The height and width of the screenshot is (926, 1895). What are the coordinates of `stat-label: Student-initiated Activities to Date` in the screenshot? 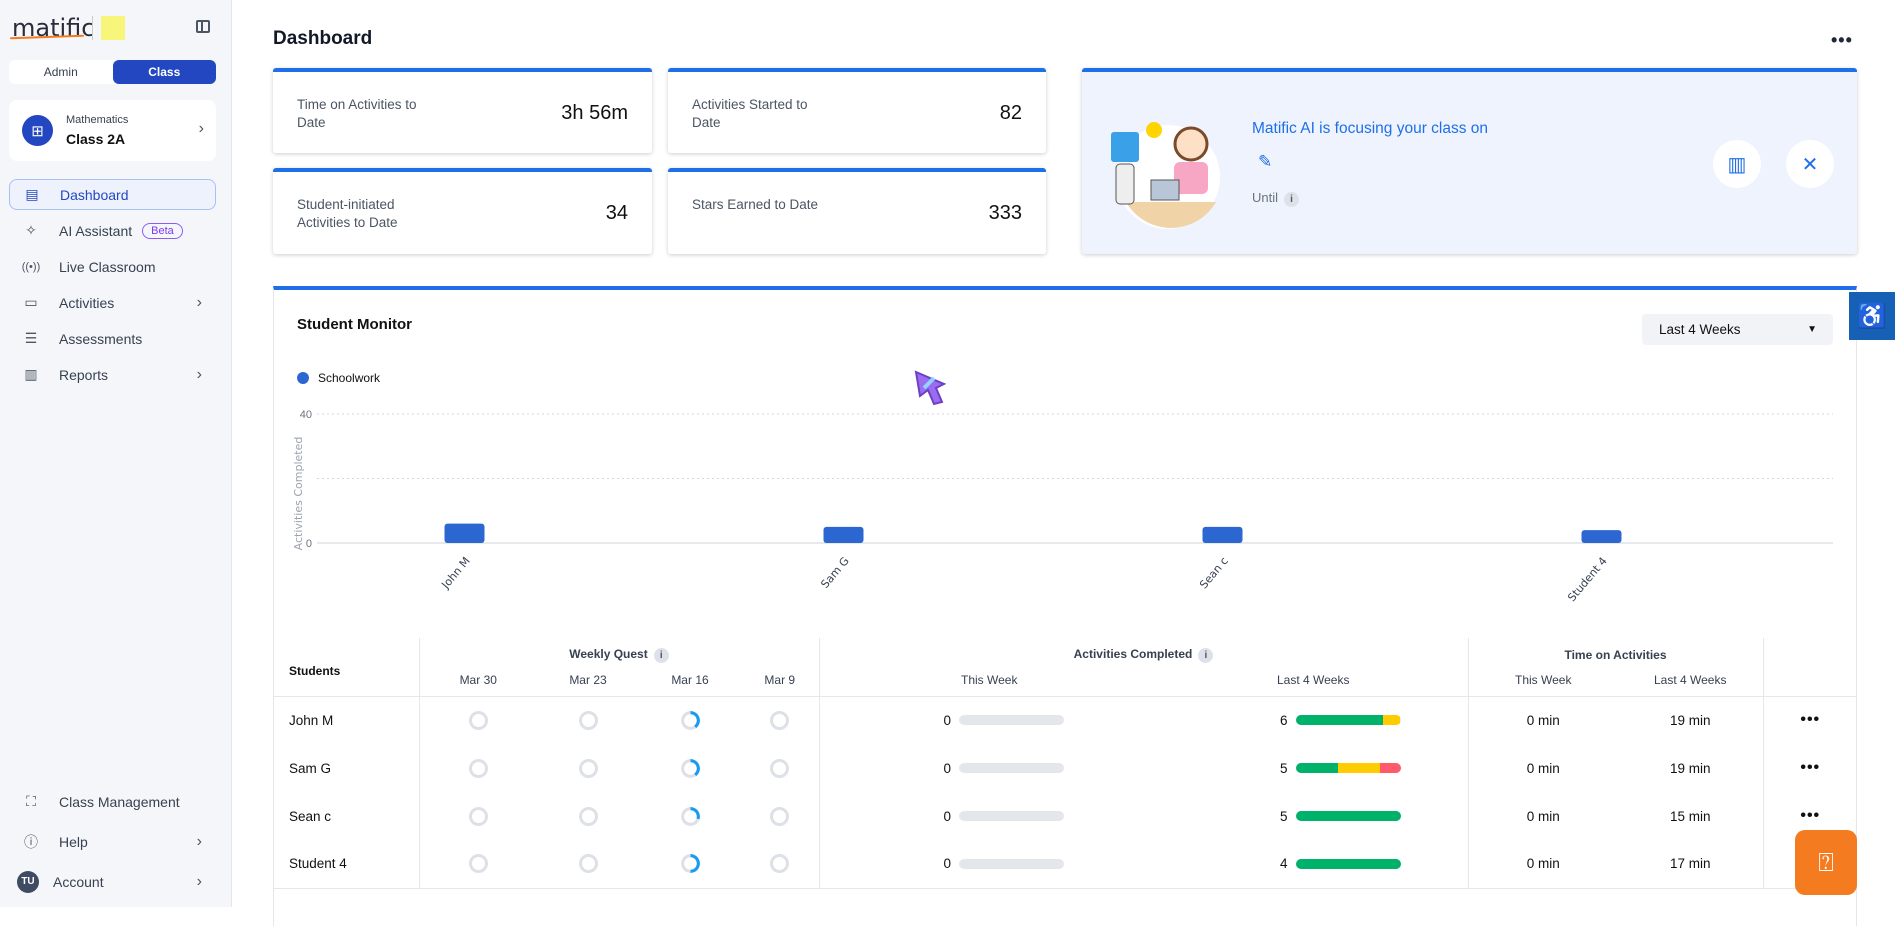 It's located at (347, 213).